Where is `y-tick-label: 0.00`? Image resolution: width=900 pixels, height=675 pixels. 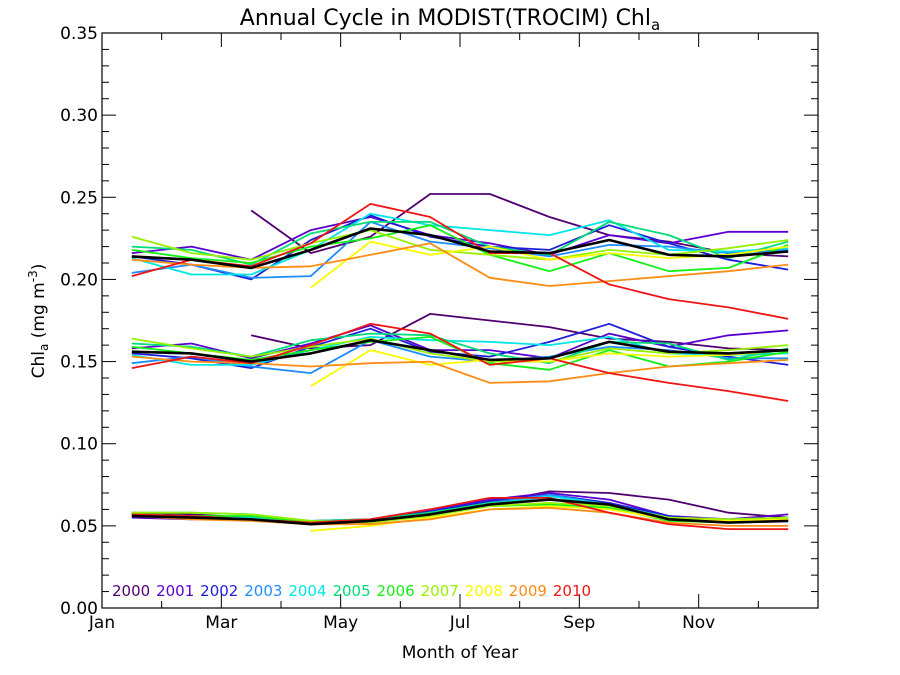 y-tick-label: 0.00 is located at coordinates (79, 609).